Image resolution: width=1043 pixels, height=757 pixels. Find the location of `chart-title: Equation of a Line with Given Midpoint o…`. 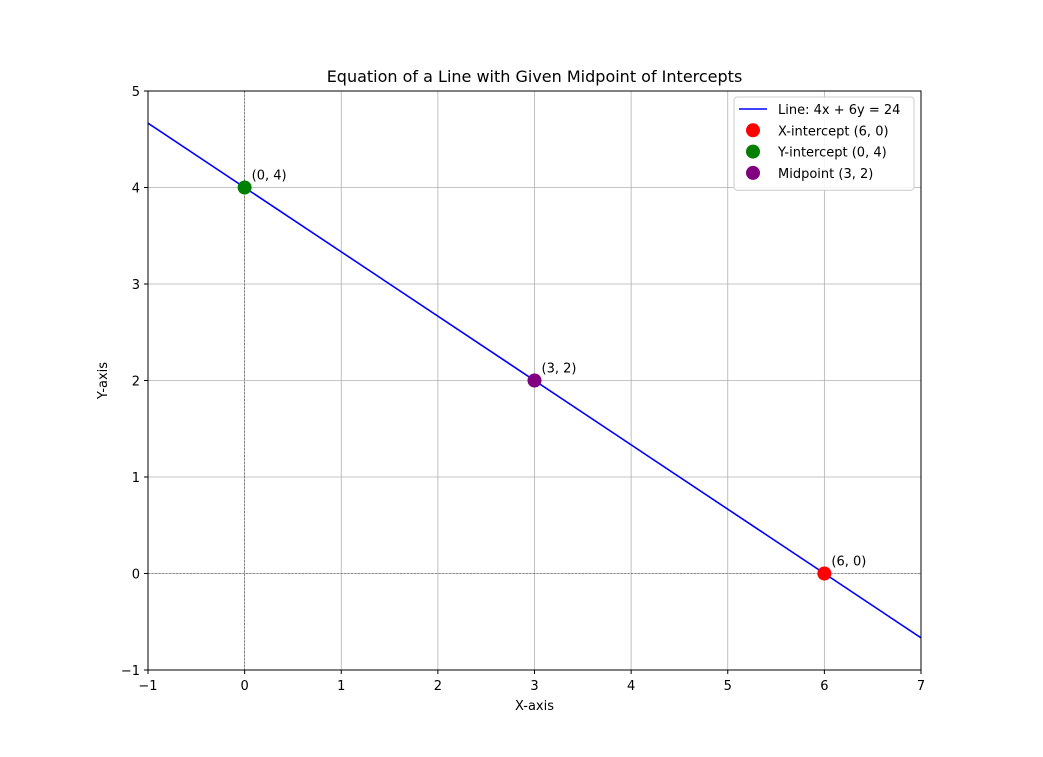

chart-title: Equation of a Line with Given Midpoint o… is located at coordinates (535, 76).